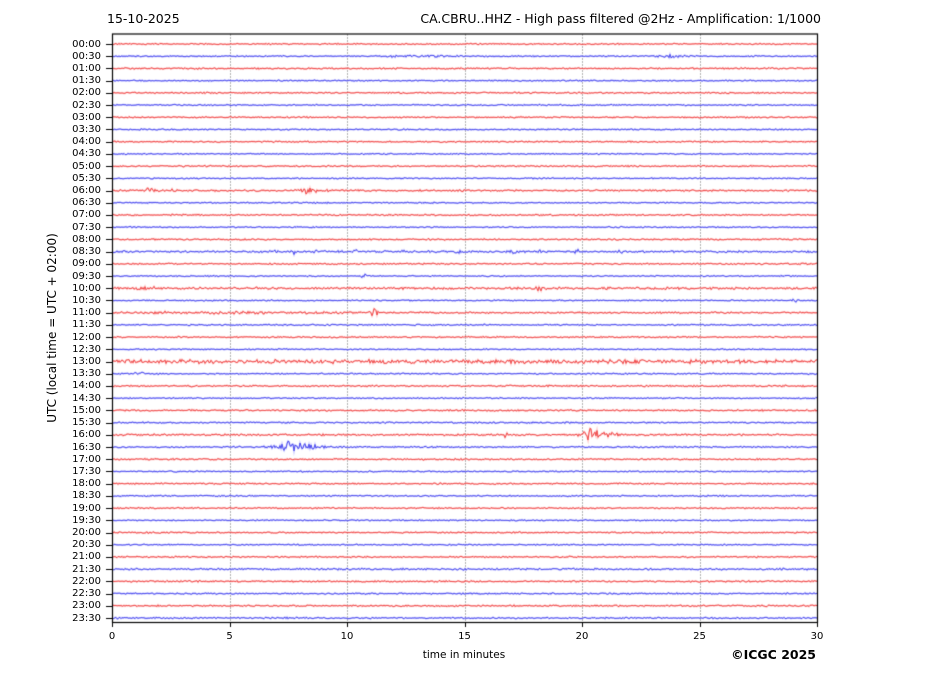  What do you see at coordinates (112, 636) in the screenshot?
I see `x-tick-label: 0` at bounding box center [112, 636].